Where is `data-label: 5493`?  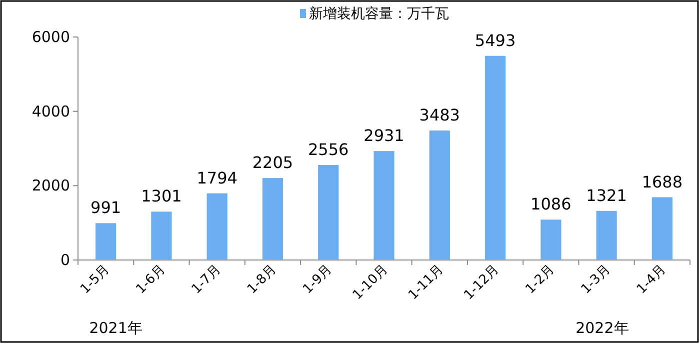 data-label: 5493 is located at coordinates (495, 40).